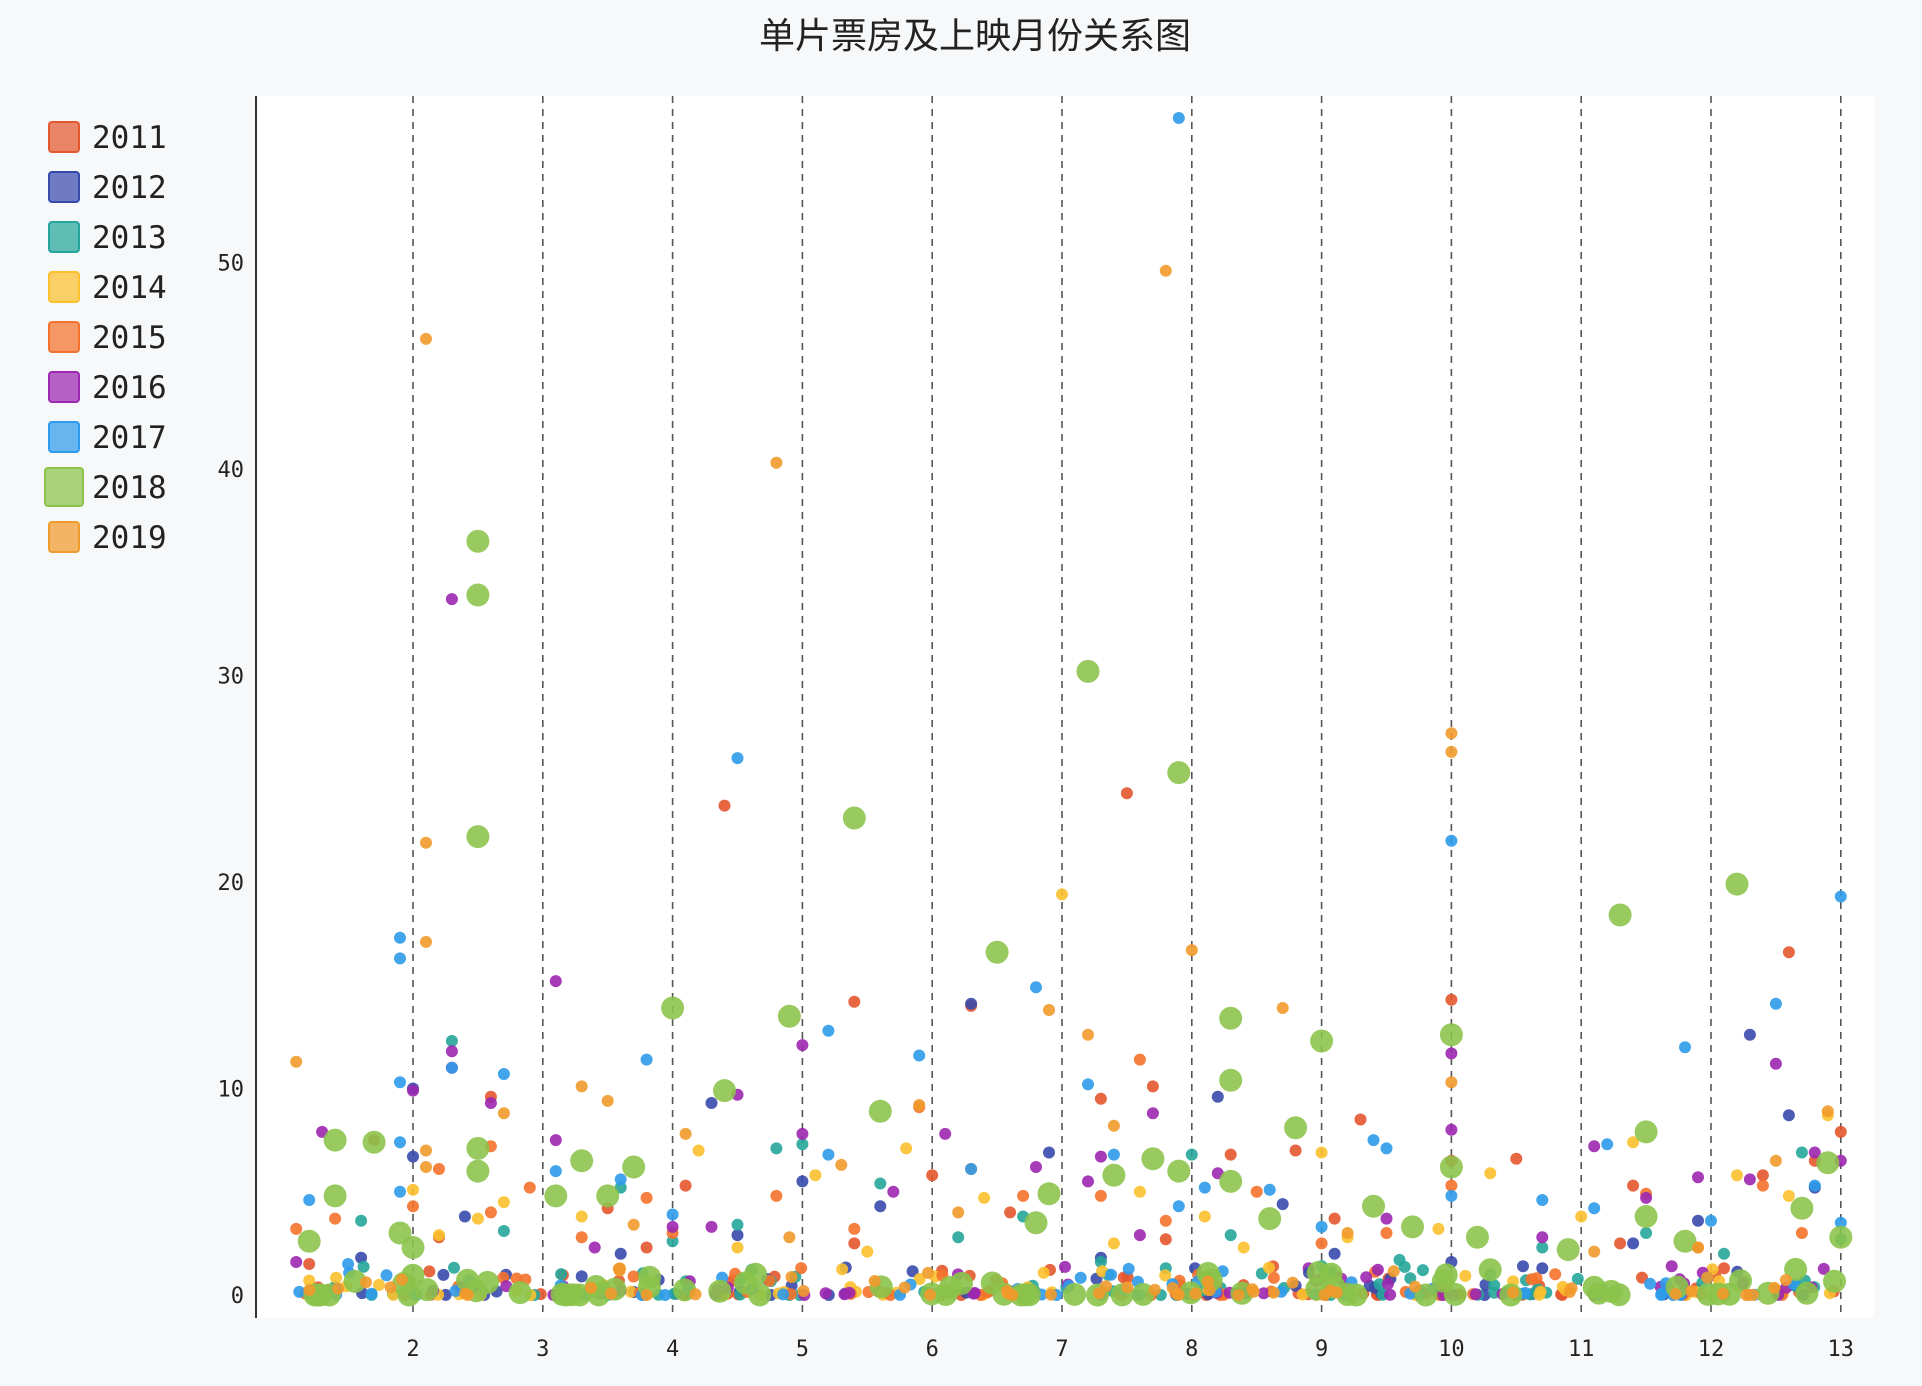 The image size is (1922, 1386). I want to click on legend-swatch-2017, so click(64, 437).